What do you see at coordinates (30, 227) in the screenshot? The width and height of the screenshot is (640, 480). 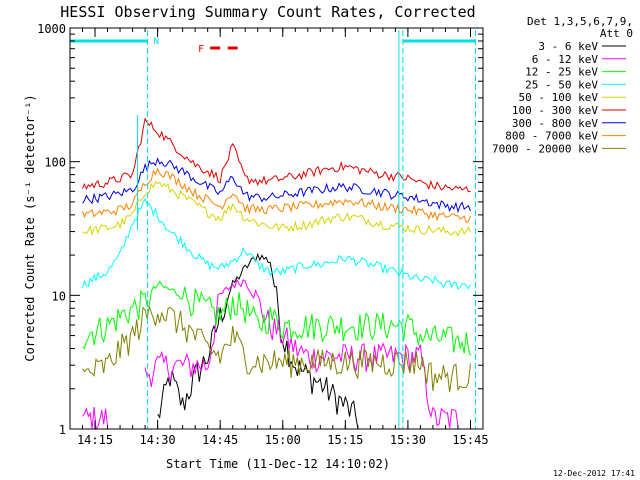 I see `y-axis-label: Corrected Count Rate (s⁻¹ detector⁻¹)` at bounding box center [30, 227].